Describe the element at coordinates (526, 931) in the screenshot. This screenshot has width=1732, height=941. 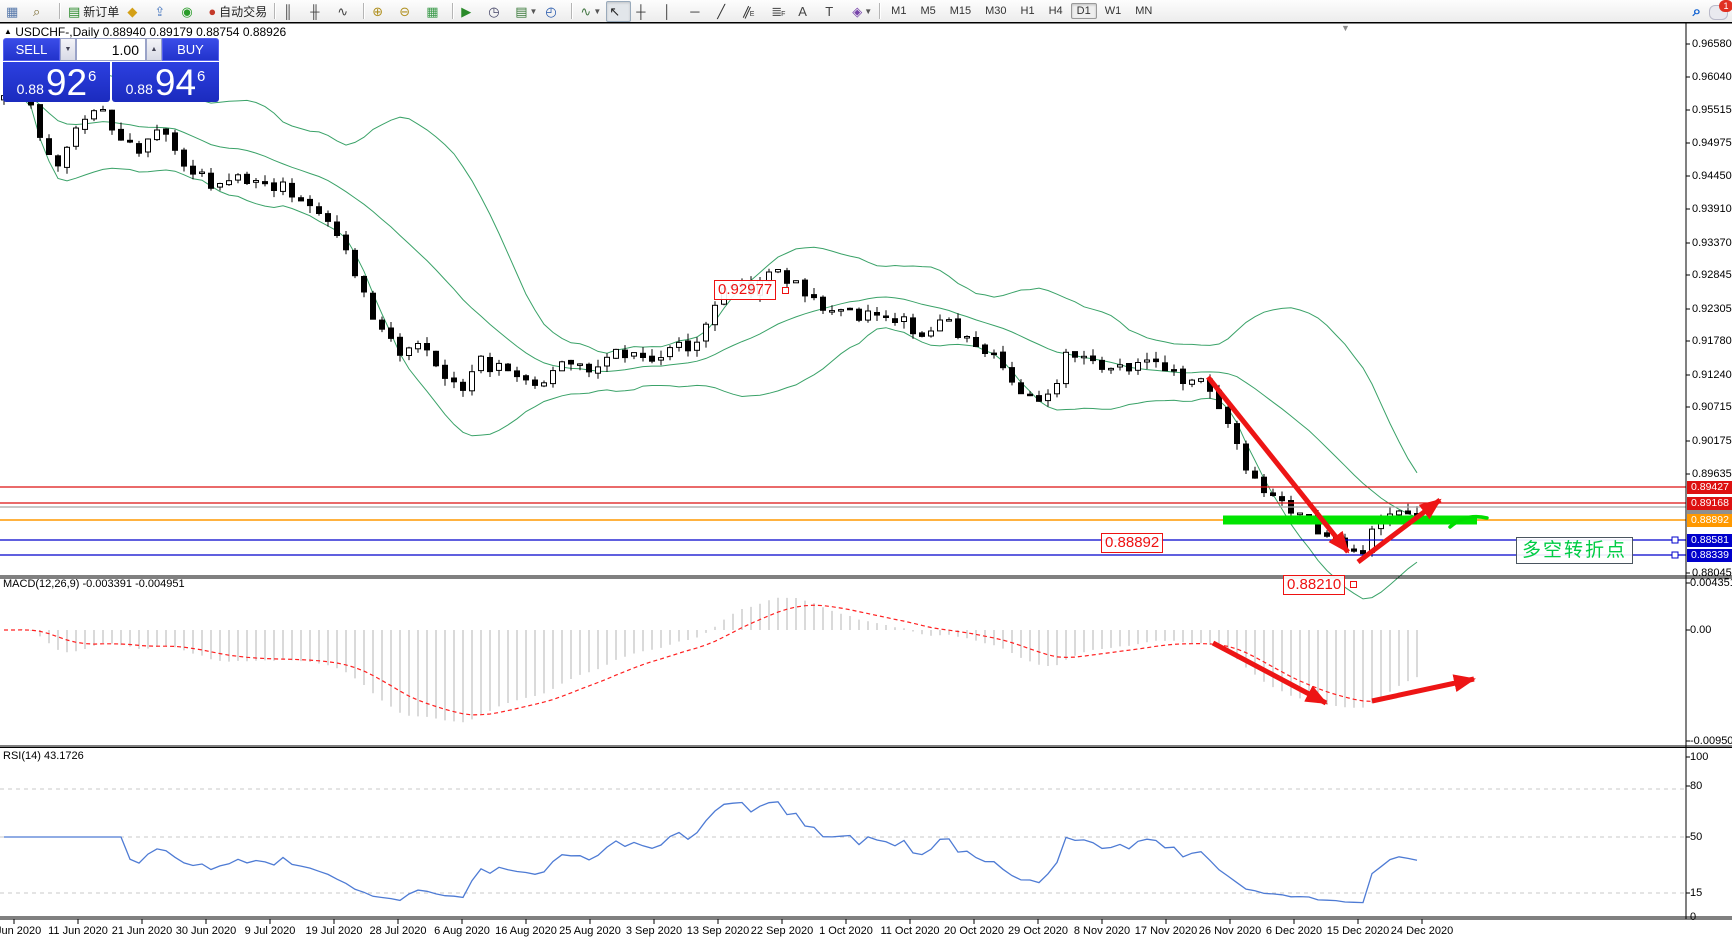
I see `date-axis-label: 16 Aug 2020` at that location.